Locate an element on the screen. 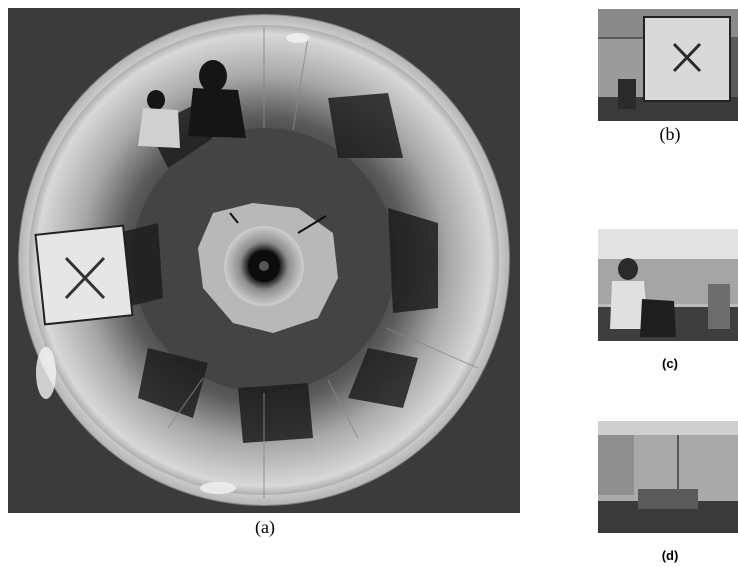 This screenshot has width=738, height=567. perspective-view-board is located at coordinates (668, 65).